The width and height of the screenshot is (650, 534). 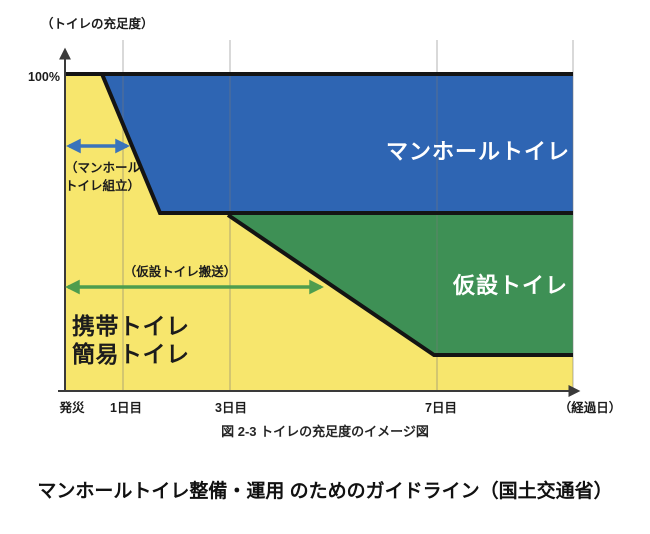 I want to click on label-manhole-toilet: マンホールトイレ, so click(x=477, y=151).